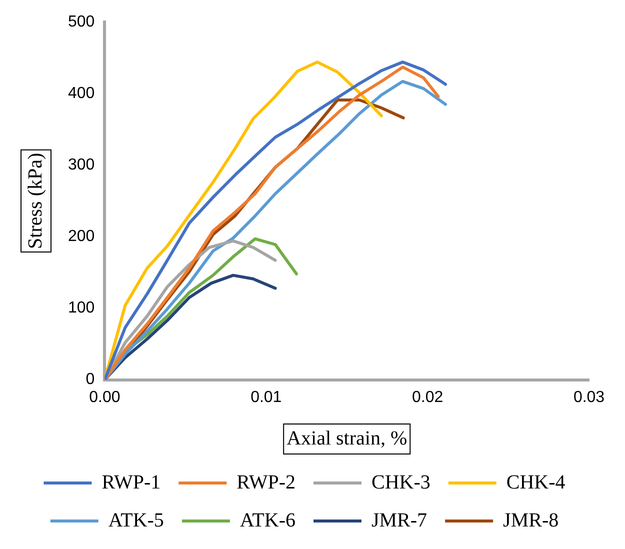 The width and height of the screenshot is (625, 549). What do you see at coordinates (104, 397) in the screenshot?
I see `x-tick-label: 0.00` at bounding box center [104, 397].